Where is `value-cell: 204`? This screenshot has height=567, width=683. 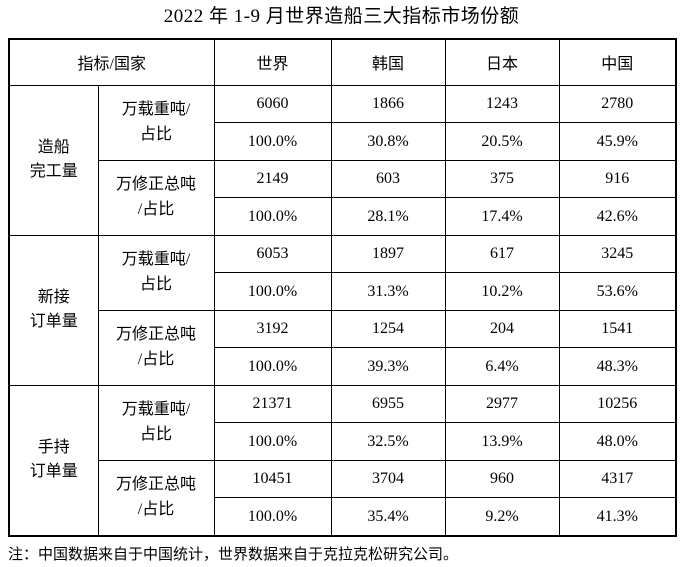 value-cell: 204 is located at coordinates (502, 329).